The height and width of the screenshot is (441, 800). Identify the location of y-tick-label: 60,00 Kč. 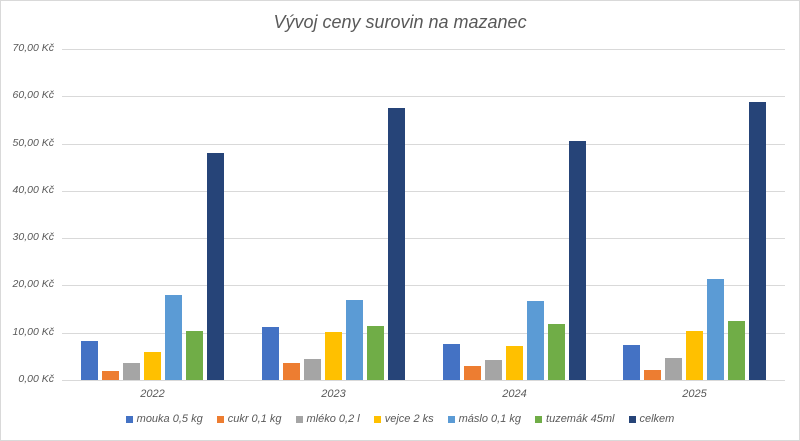
(33, 95).